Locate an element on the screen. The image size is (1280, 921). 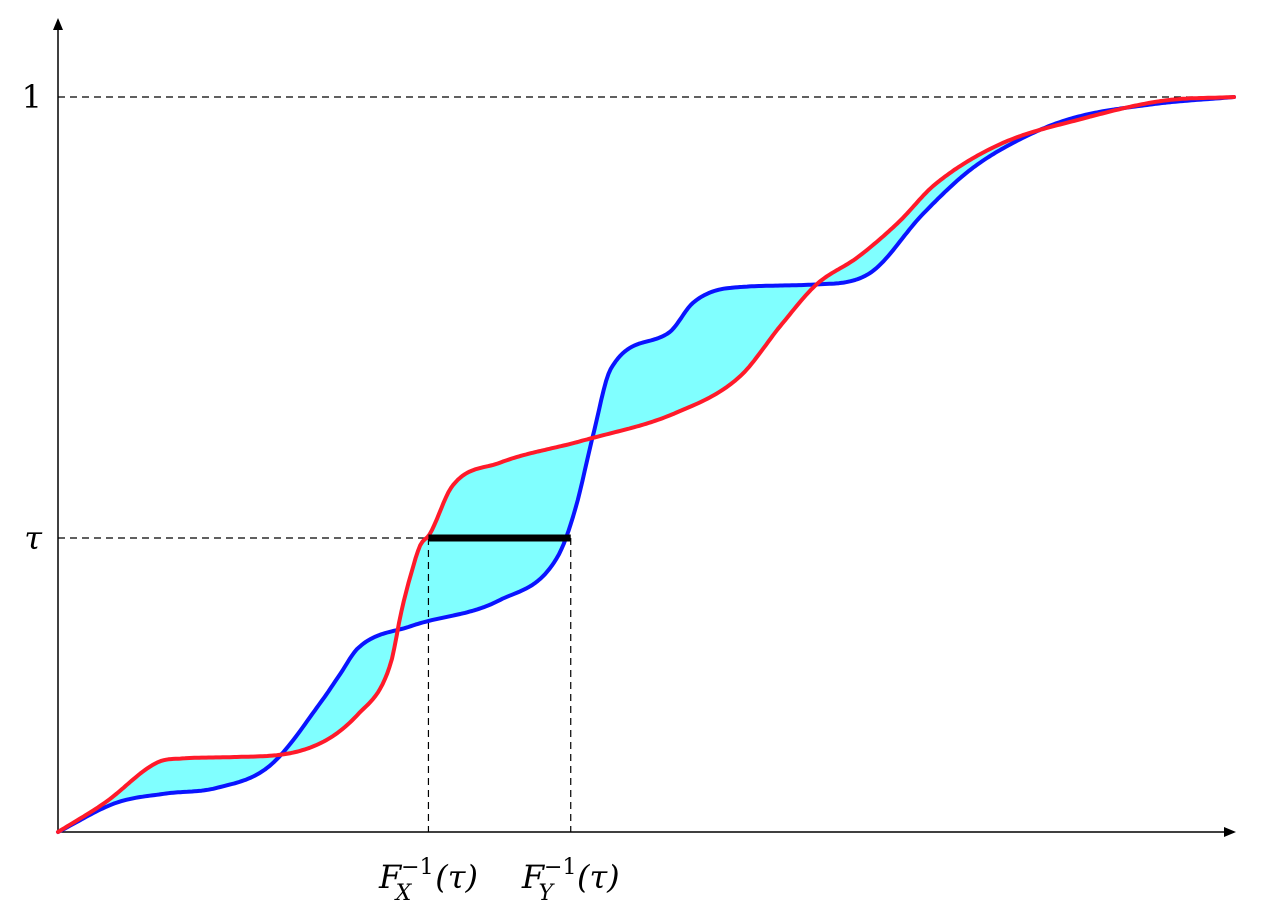
y-tick-label: τ is located at coordinates (33, 538).